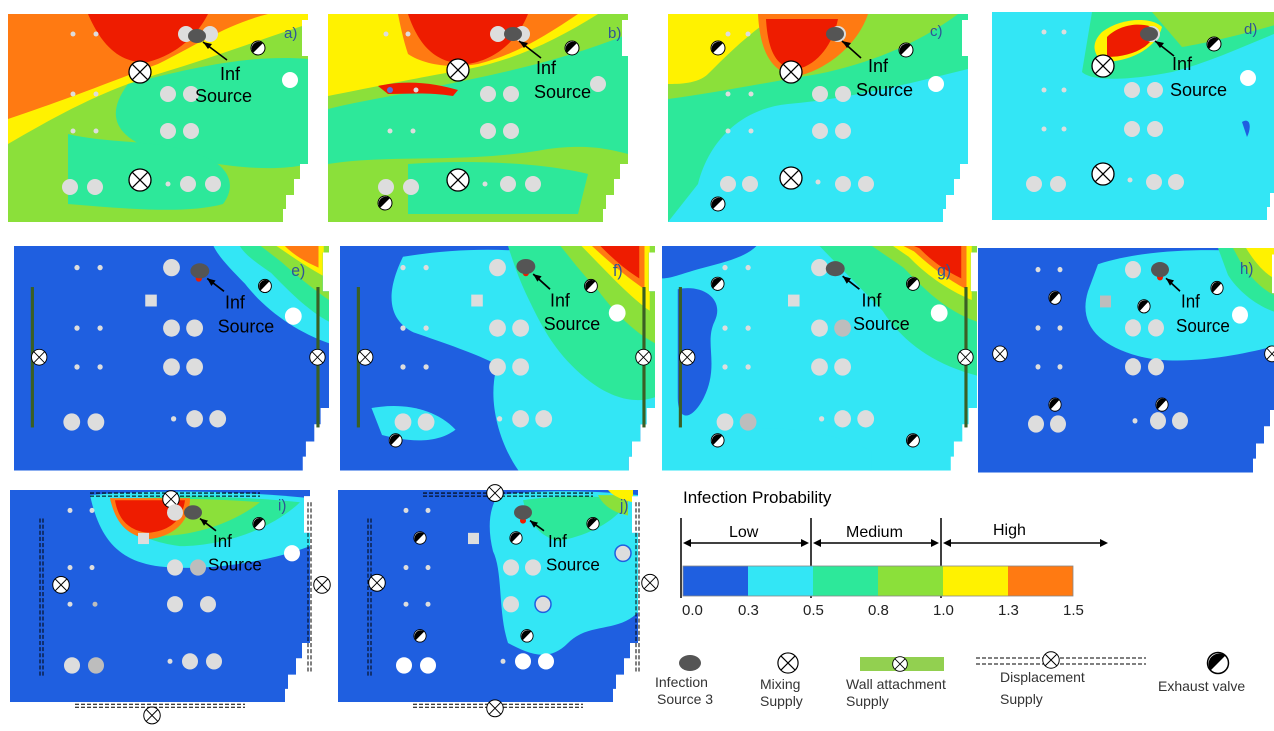 Image resolution: width=1274 pixels, height=731 pixels. What do you see at coordinates (1201, 672) in the screenshot?
I see `legend-exhaust: Exhaust valve` at bounding box center [1201, 672].